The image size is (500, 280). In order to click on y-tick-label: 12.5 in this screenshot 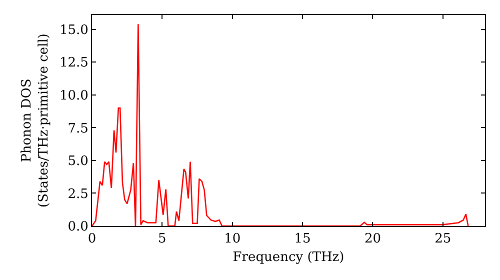, I will do `click(73, 63)`.